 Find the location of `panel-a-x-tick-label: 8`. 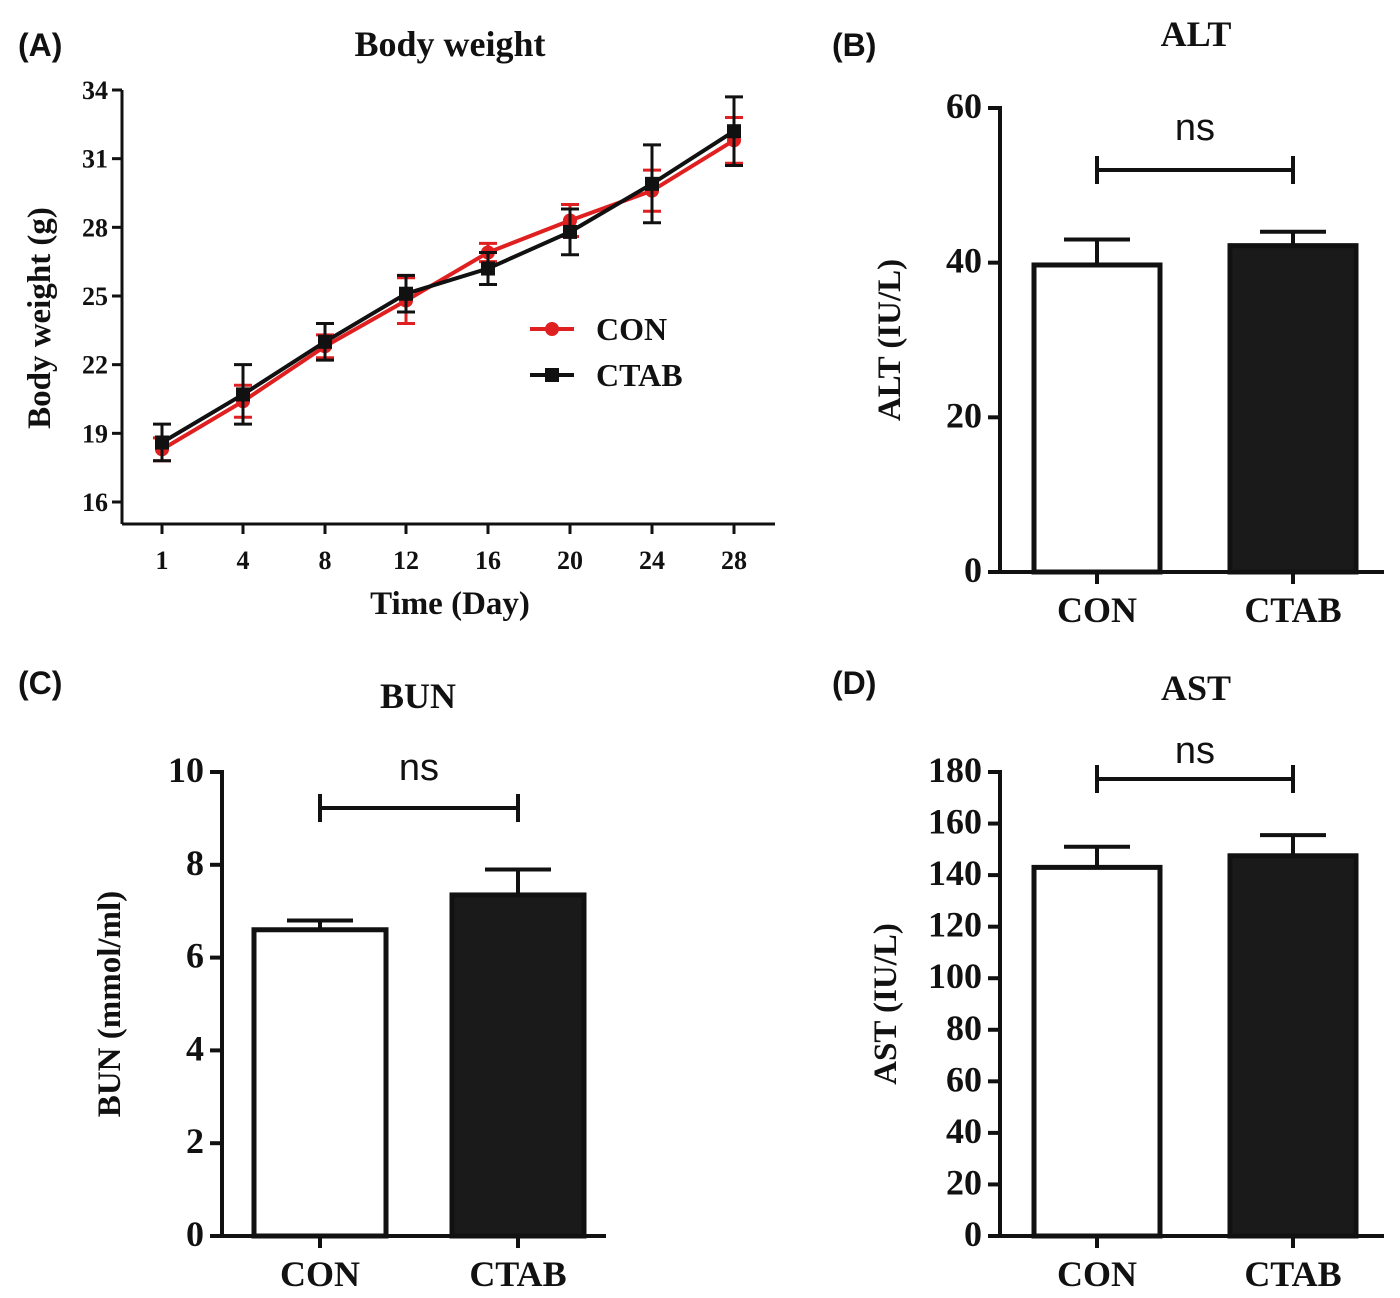

panel-a-x-tick-label: 8 is located at coordinates (325, 560).